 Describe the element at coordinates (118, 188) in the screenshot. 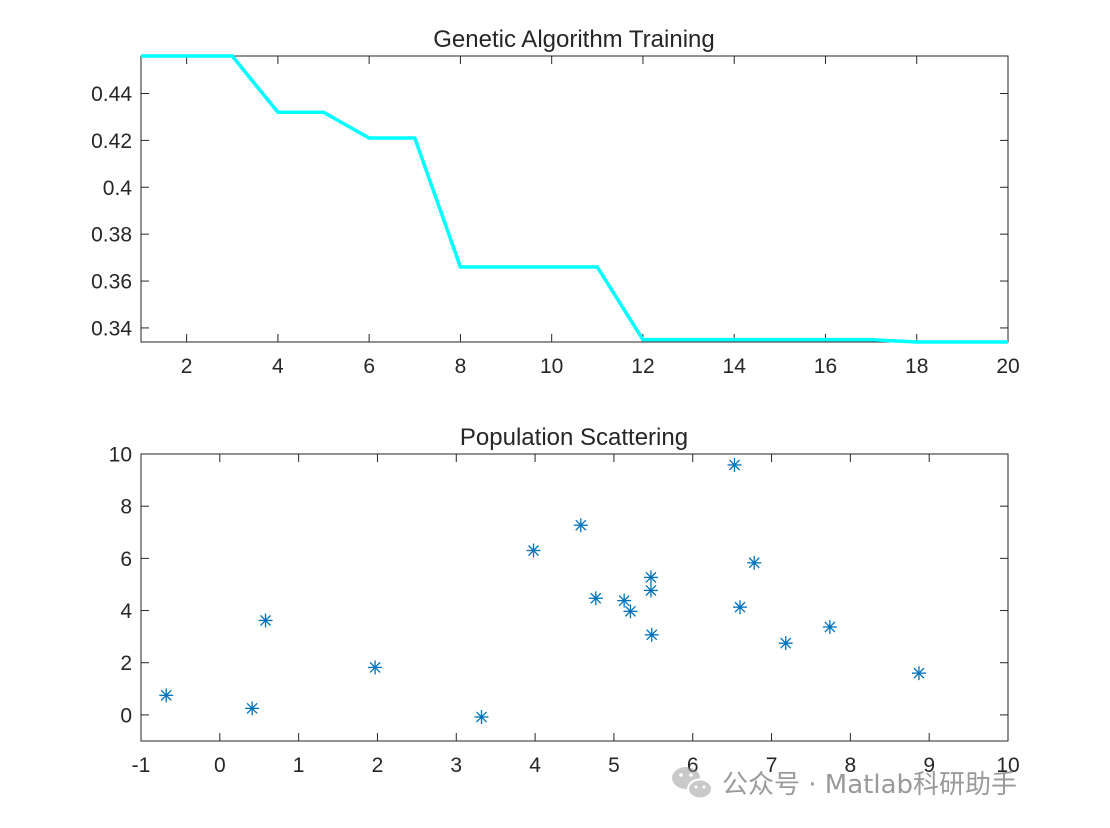

I see `y-tick-label: 0.4` at that location.